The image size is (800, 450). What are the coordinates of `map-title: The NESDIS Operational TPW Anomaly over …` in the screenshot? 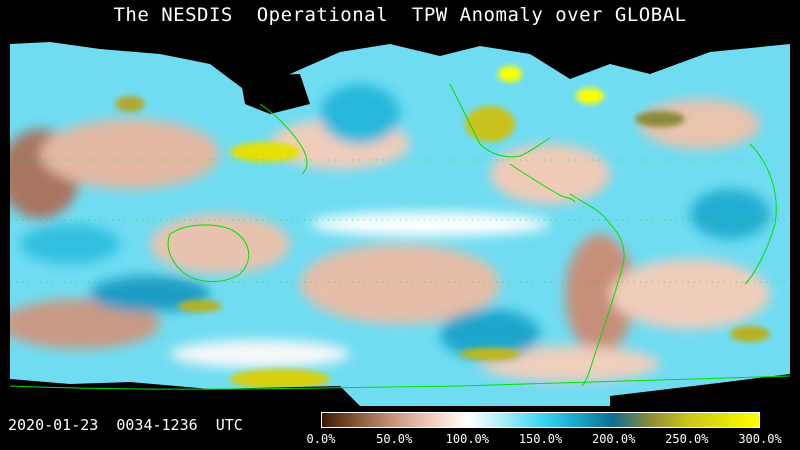 It's located at (400, 15).